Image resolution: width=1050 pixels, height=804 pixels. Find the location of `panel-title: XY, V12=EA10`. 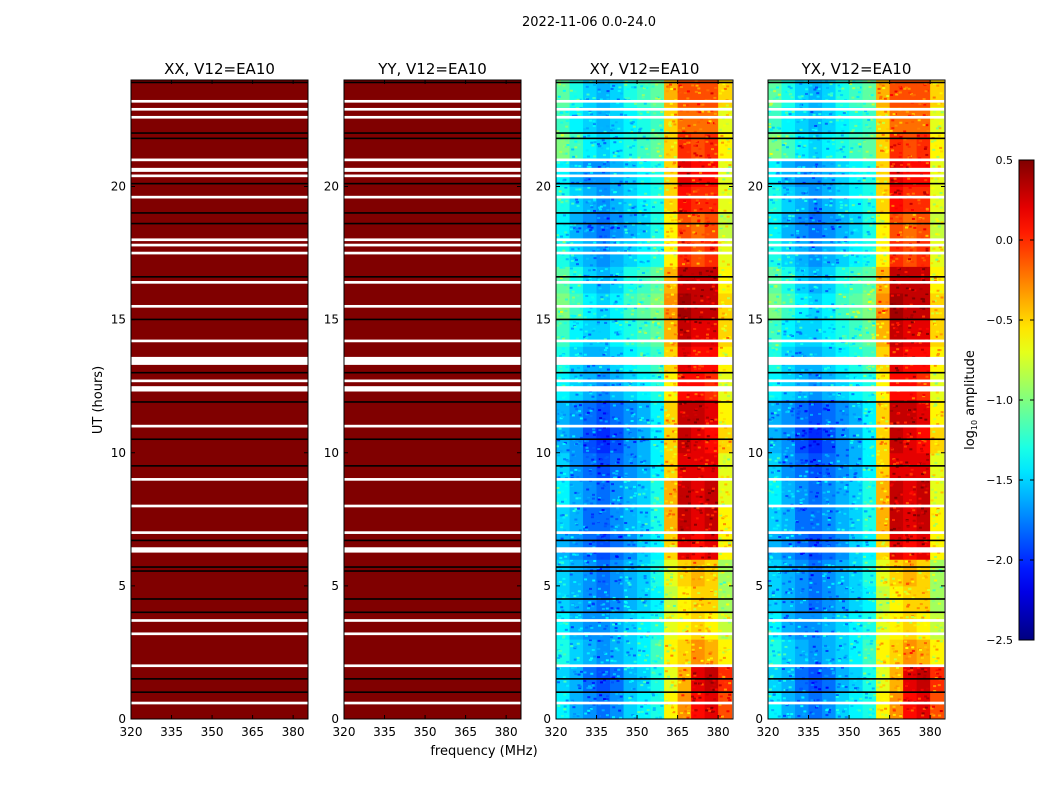

panel-title: XY, V12=EA10 is located at coordinates (645, 69).